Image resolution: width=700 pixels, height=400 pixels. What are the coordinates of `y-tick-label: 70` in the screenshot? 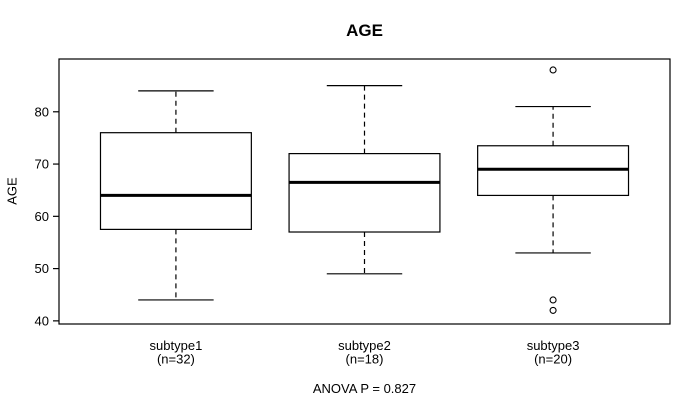 It's located at (42, 164).